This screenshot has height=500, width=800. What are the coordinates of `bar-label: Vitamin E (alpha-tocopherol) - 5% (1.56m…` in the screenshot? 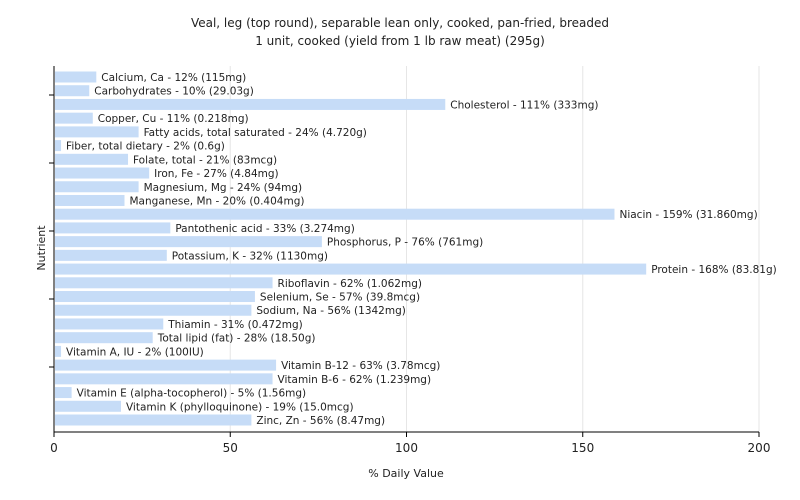 It's located at (192, 394).